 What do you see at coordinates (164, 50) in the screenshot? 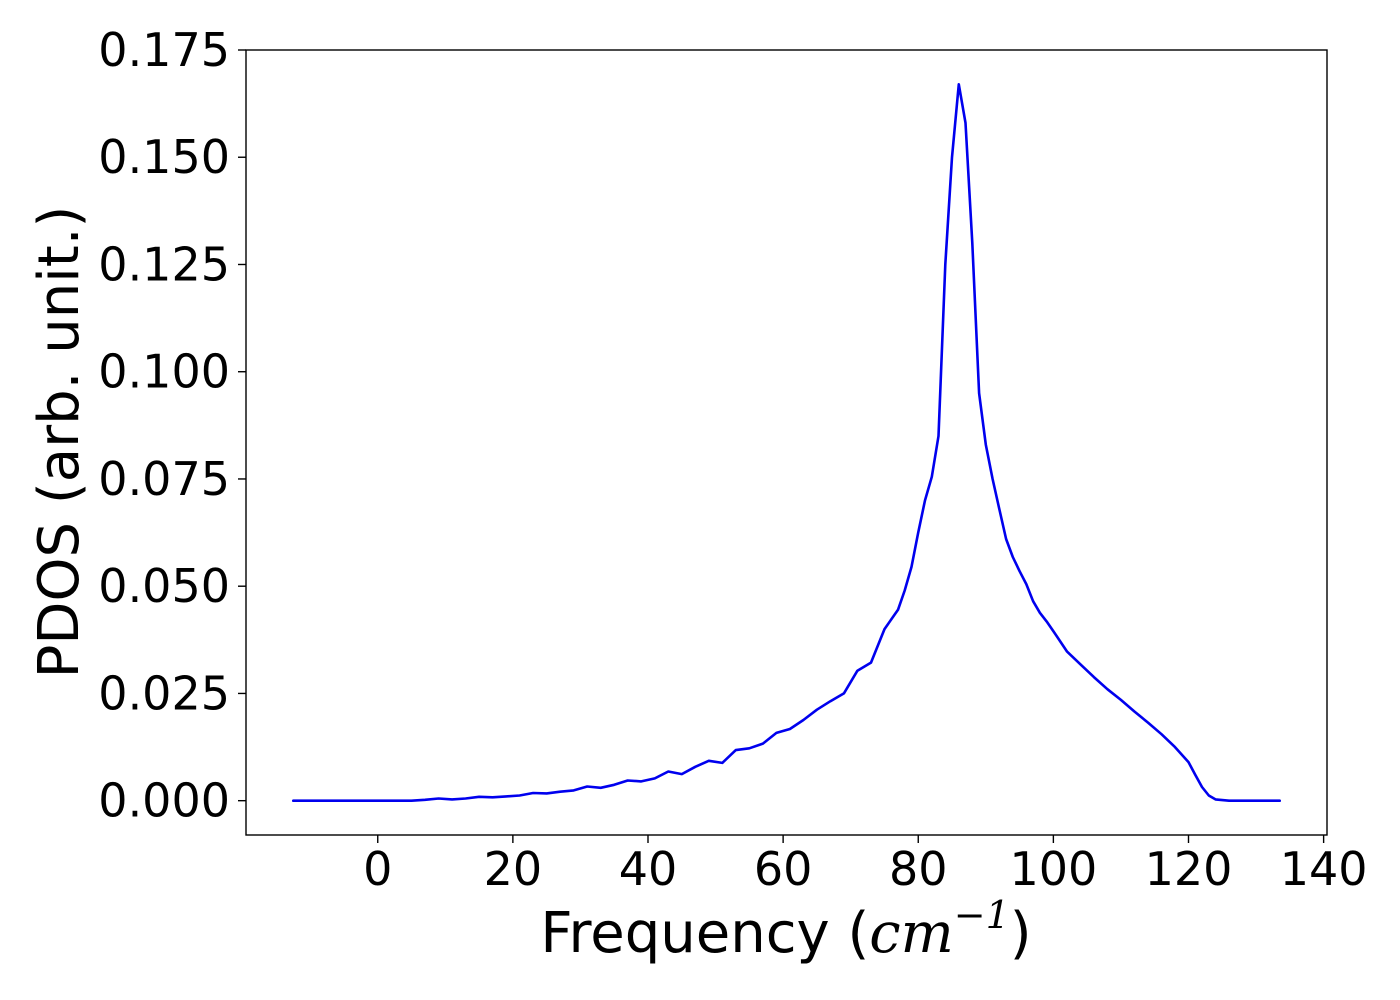
I see `y-tick-label: 0.175` at bounding box center [164, 50].